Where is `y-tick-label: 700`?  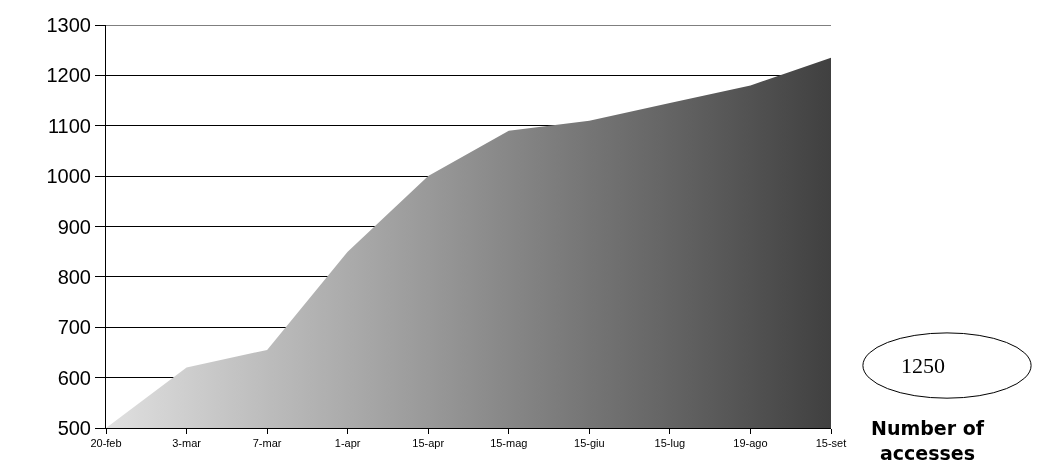 y-tick-label: 700 is located at coordinates (74, 327).